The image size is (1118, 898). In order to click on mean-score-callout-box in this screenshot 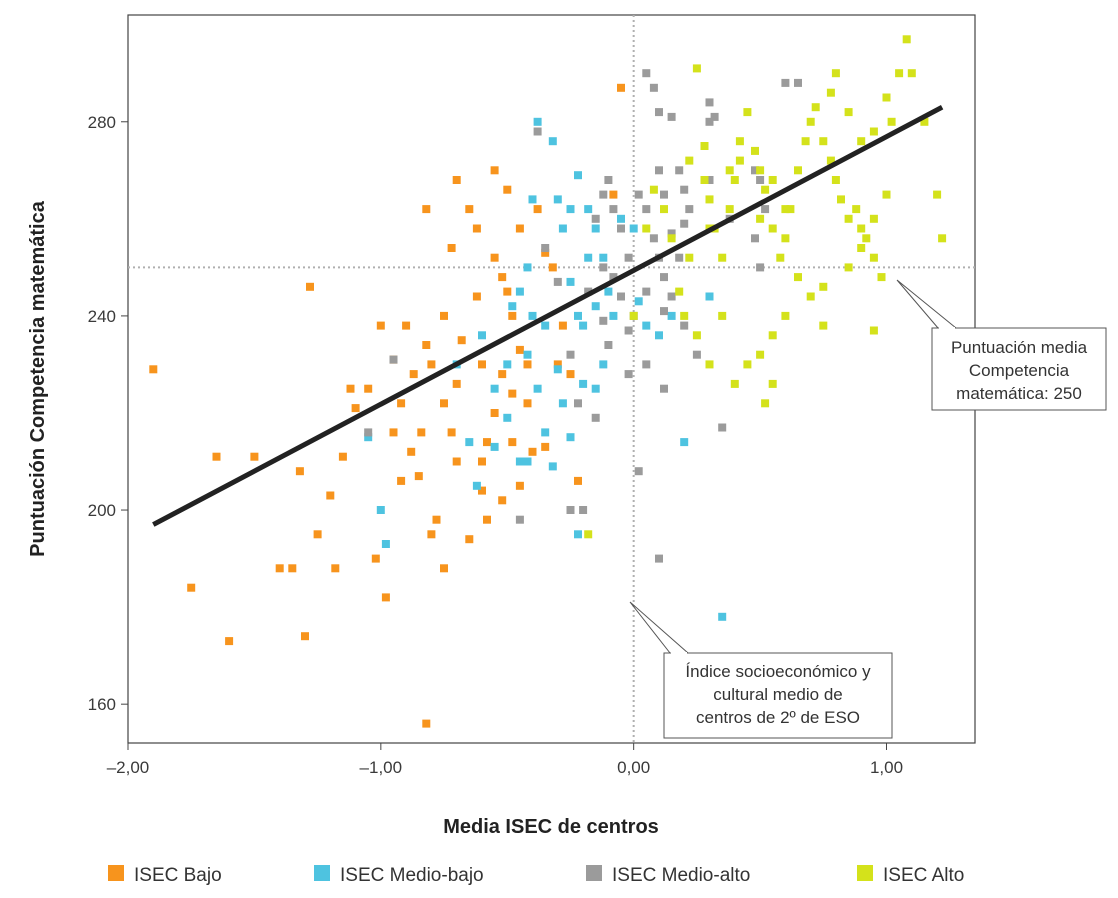, I will do `click(1019, 369)`.